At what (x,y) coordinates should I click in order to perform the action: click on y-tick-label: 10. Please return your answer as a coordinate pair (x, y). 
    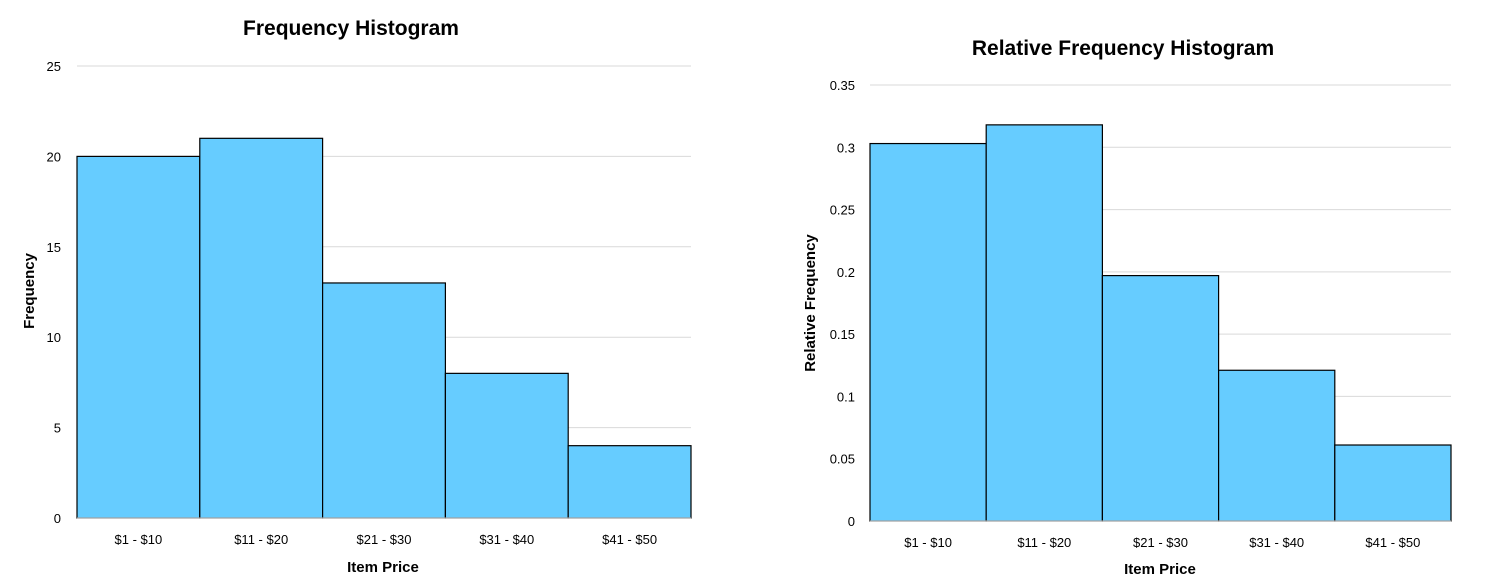
    Looking at the image, I should click on (54, 337).